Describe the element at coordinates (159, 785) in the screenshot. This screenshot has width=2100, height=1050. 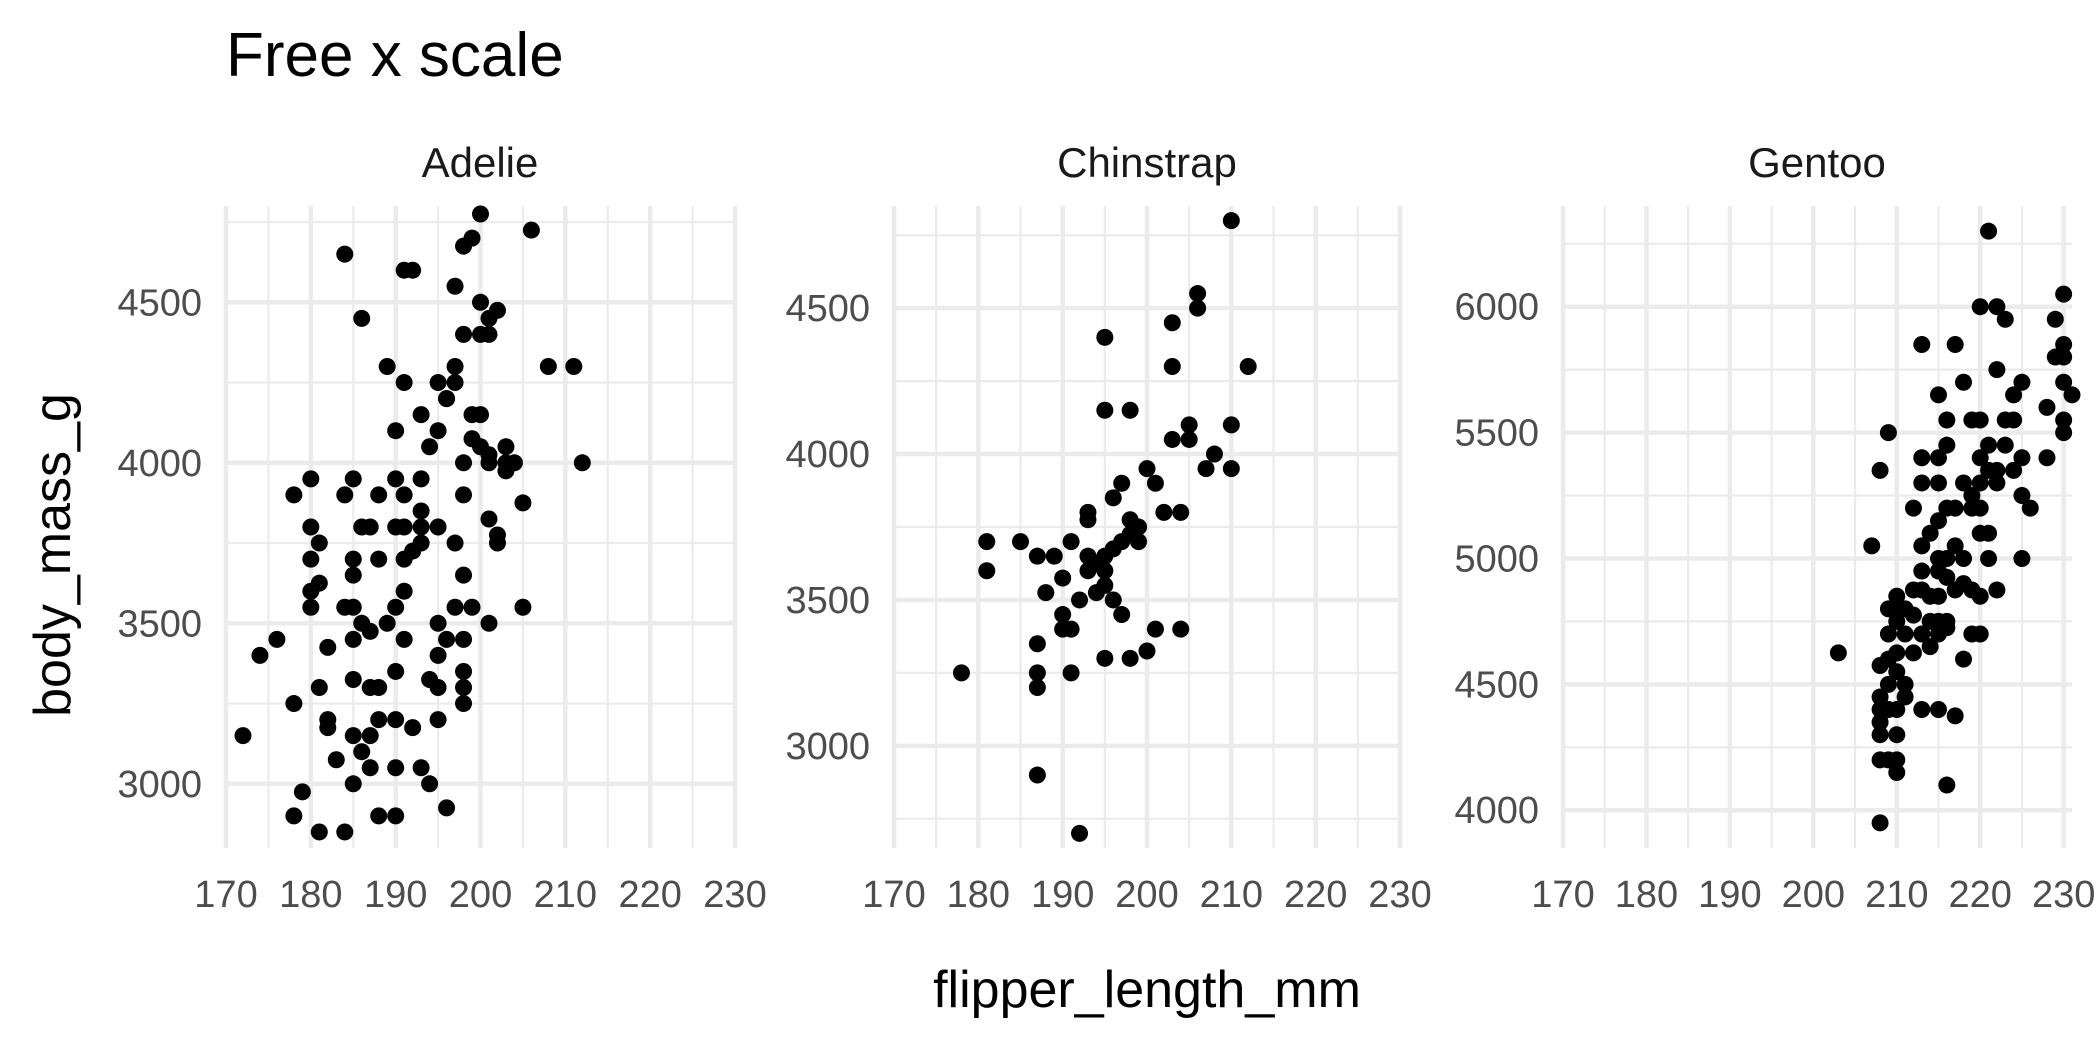
I see `y-tick-label: 3000` at that location.